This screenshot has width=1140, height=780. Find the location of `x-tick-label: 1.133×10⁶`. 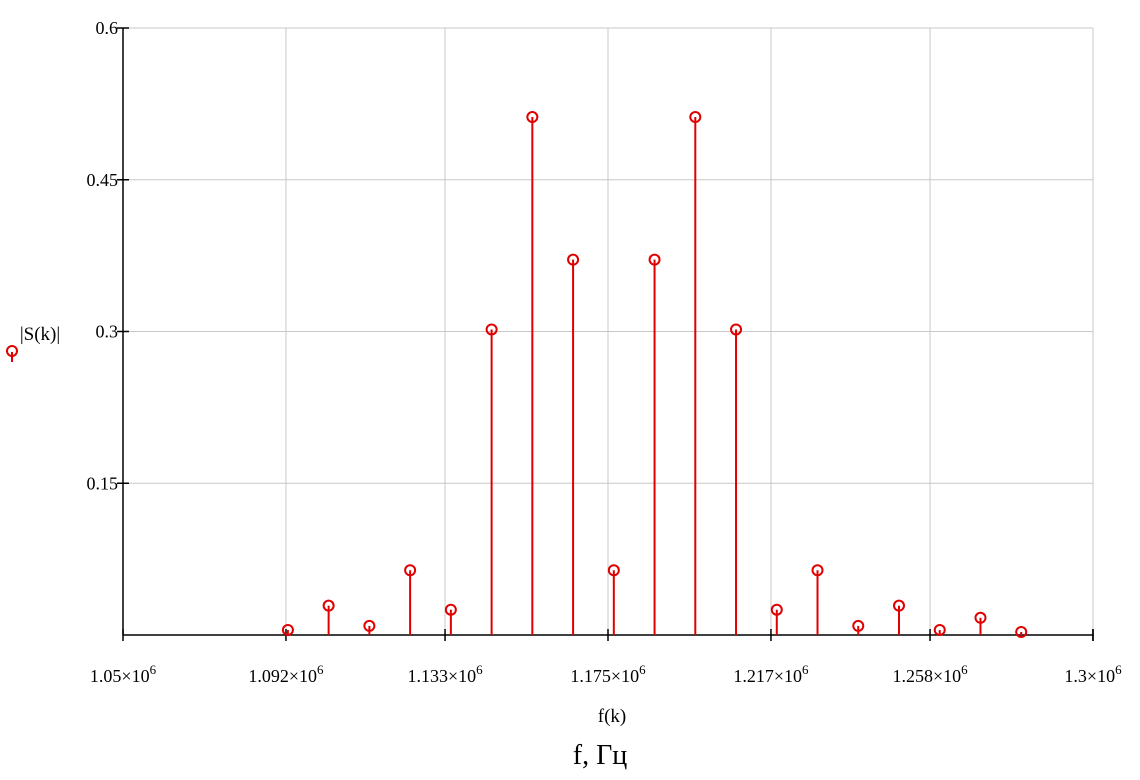

x-tick-label: 1.133×10⁶ is located at coordinates (445, 674).